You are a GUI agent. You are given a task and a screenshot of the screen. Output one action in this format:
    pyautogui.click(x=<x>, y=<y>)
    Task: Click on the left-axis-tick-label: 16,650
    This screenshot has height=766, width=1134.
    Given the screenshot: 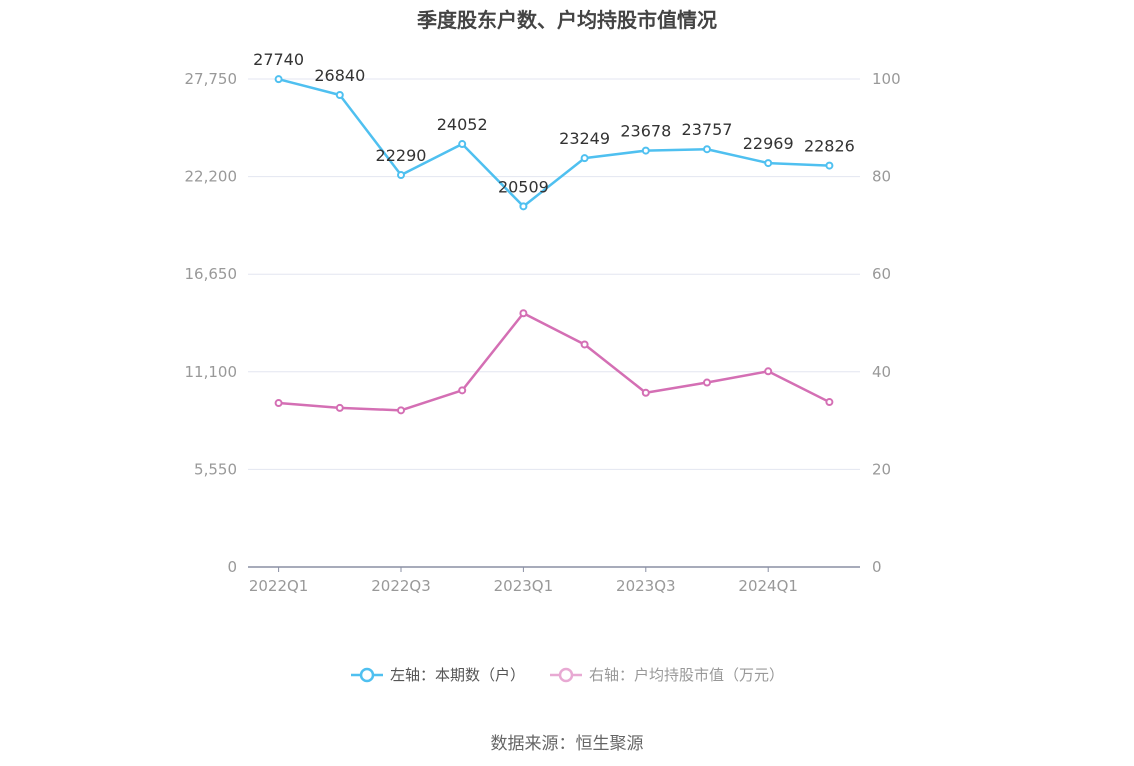 What is the action you would take?
    pyautogui.click(x=211, y=274)
    